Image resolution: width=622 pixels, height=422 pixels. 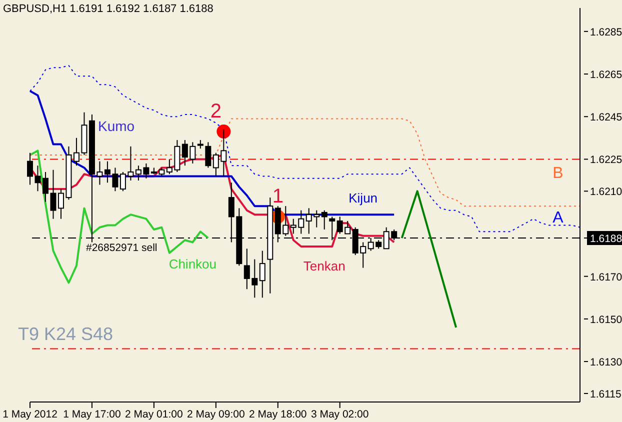 I want to click on annotation: Kumo, so click(x=116, y=126).